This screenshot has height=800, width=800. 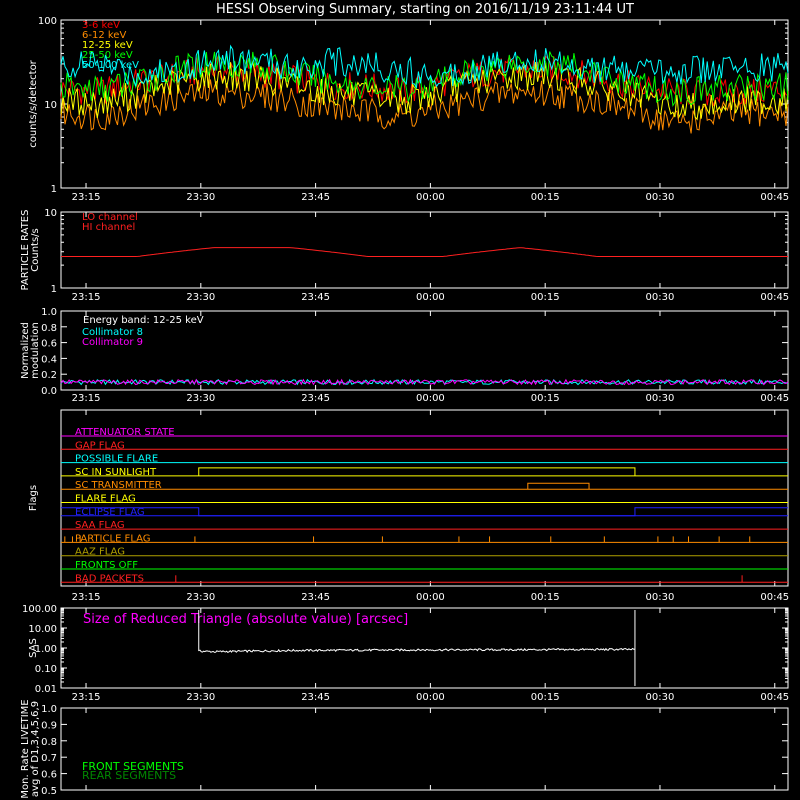 I want to click on flag-label: ECLIPSE FLAG, so click(x=110, y=512).